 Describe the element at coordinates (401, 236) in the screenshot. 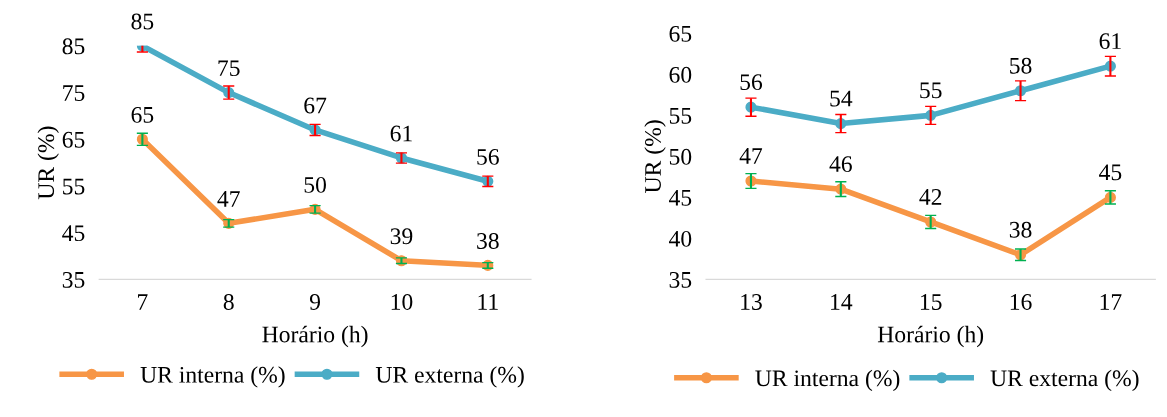

I see `data-label: 39` at that location.